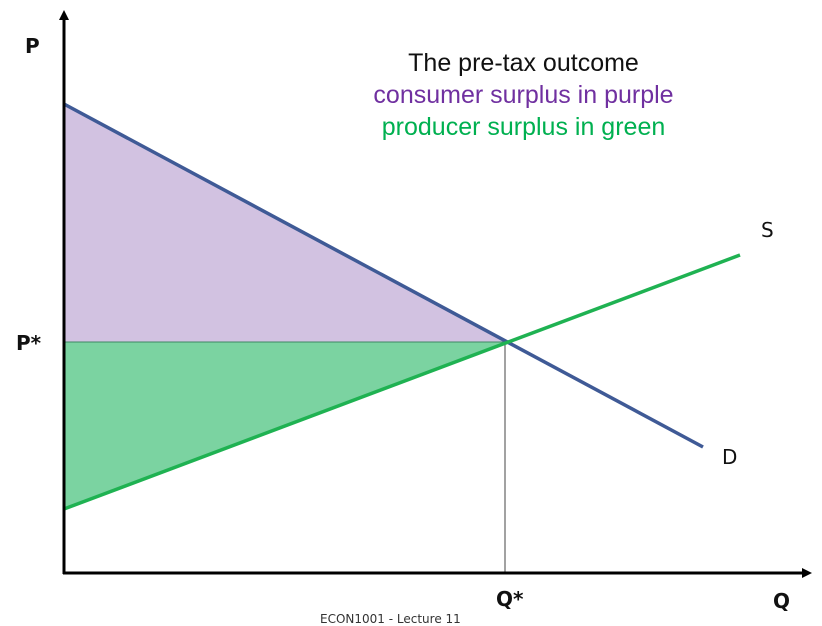 This screenshot has height=626, width=822. Describe the element at coordinates (390, 619) in the screenshot. I see `footer-text: ECON1001 - Lecture 11` at that location.